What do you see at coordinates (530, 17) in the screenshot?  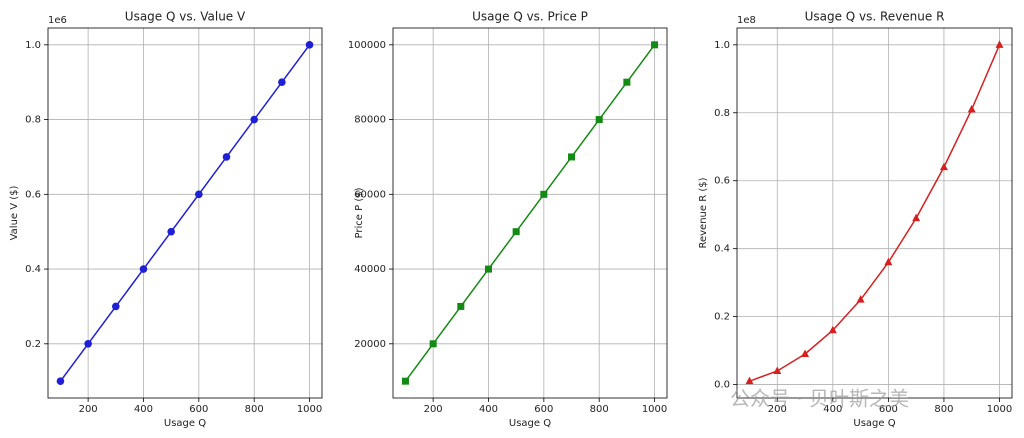 I see `chart-title: Usage Q vs. Price P` at bounding box center [530, 17].